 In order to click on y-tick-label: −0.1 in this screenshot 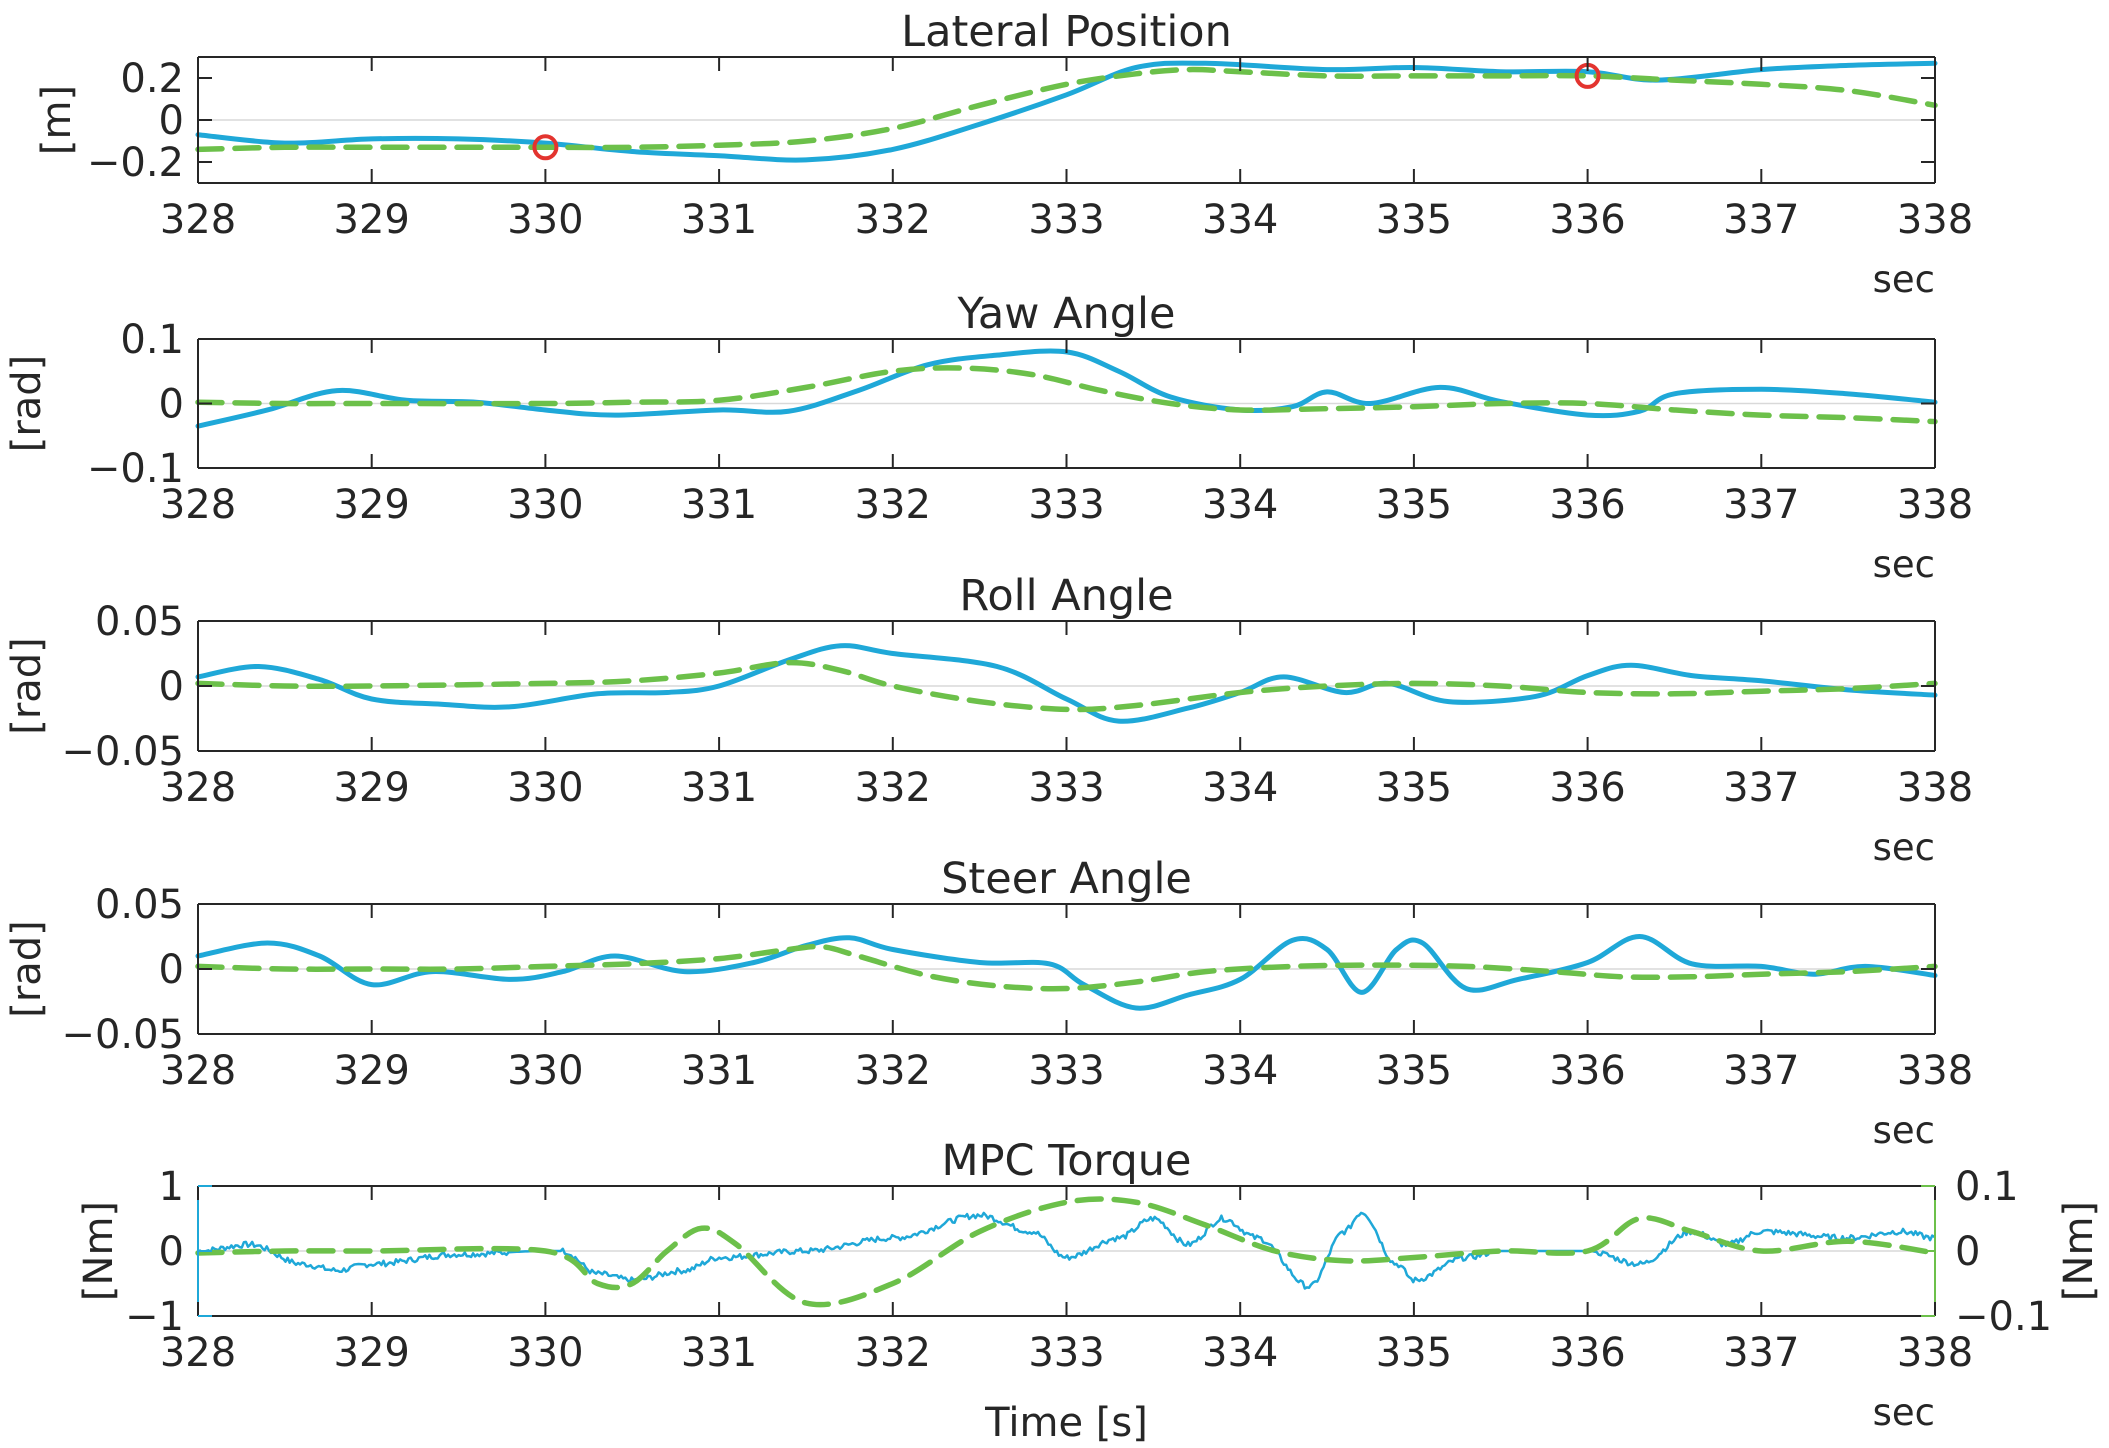, I will do `click(135, 469)`.